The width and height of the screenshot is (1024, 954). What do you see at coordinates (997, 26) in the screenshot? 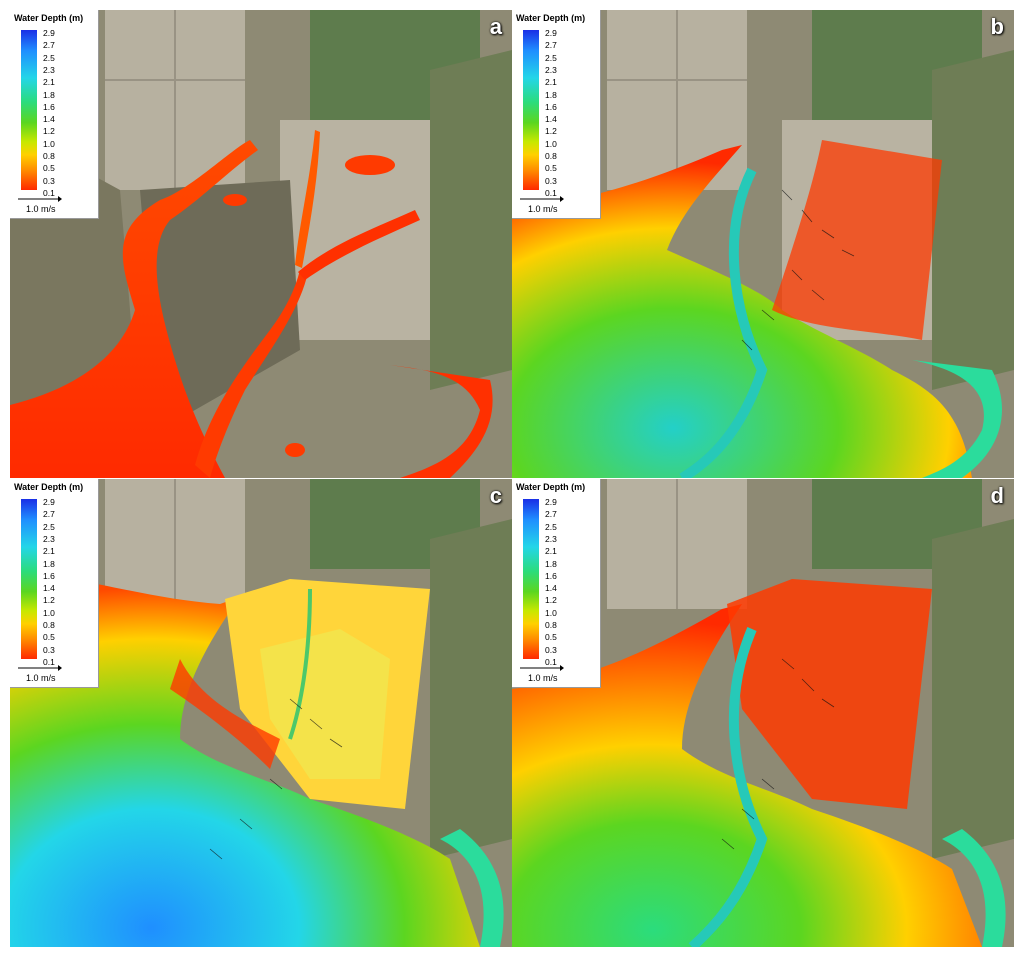
I see `panel-label: b` at bounding box center [997, 26].